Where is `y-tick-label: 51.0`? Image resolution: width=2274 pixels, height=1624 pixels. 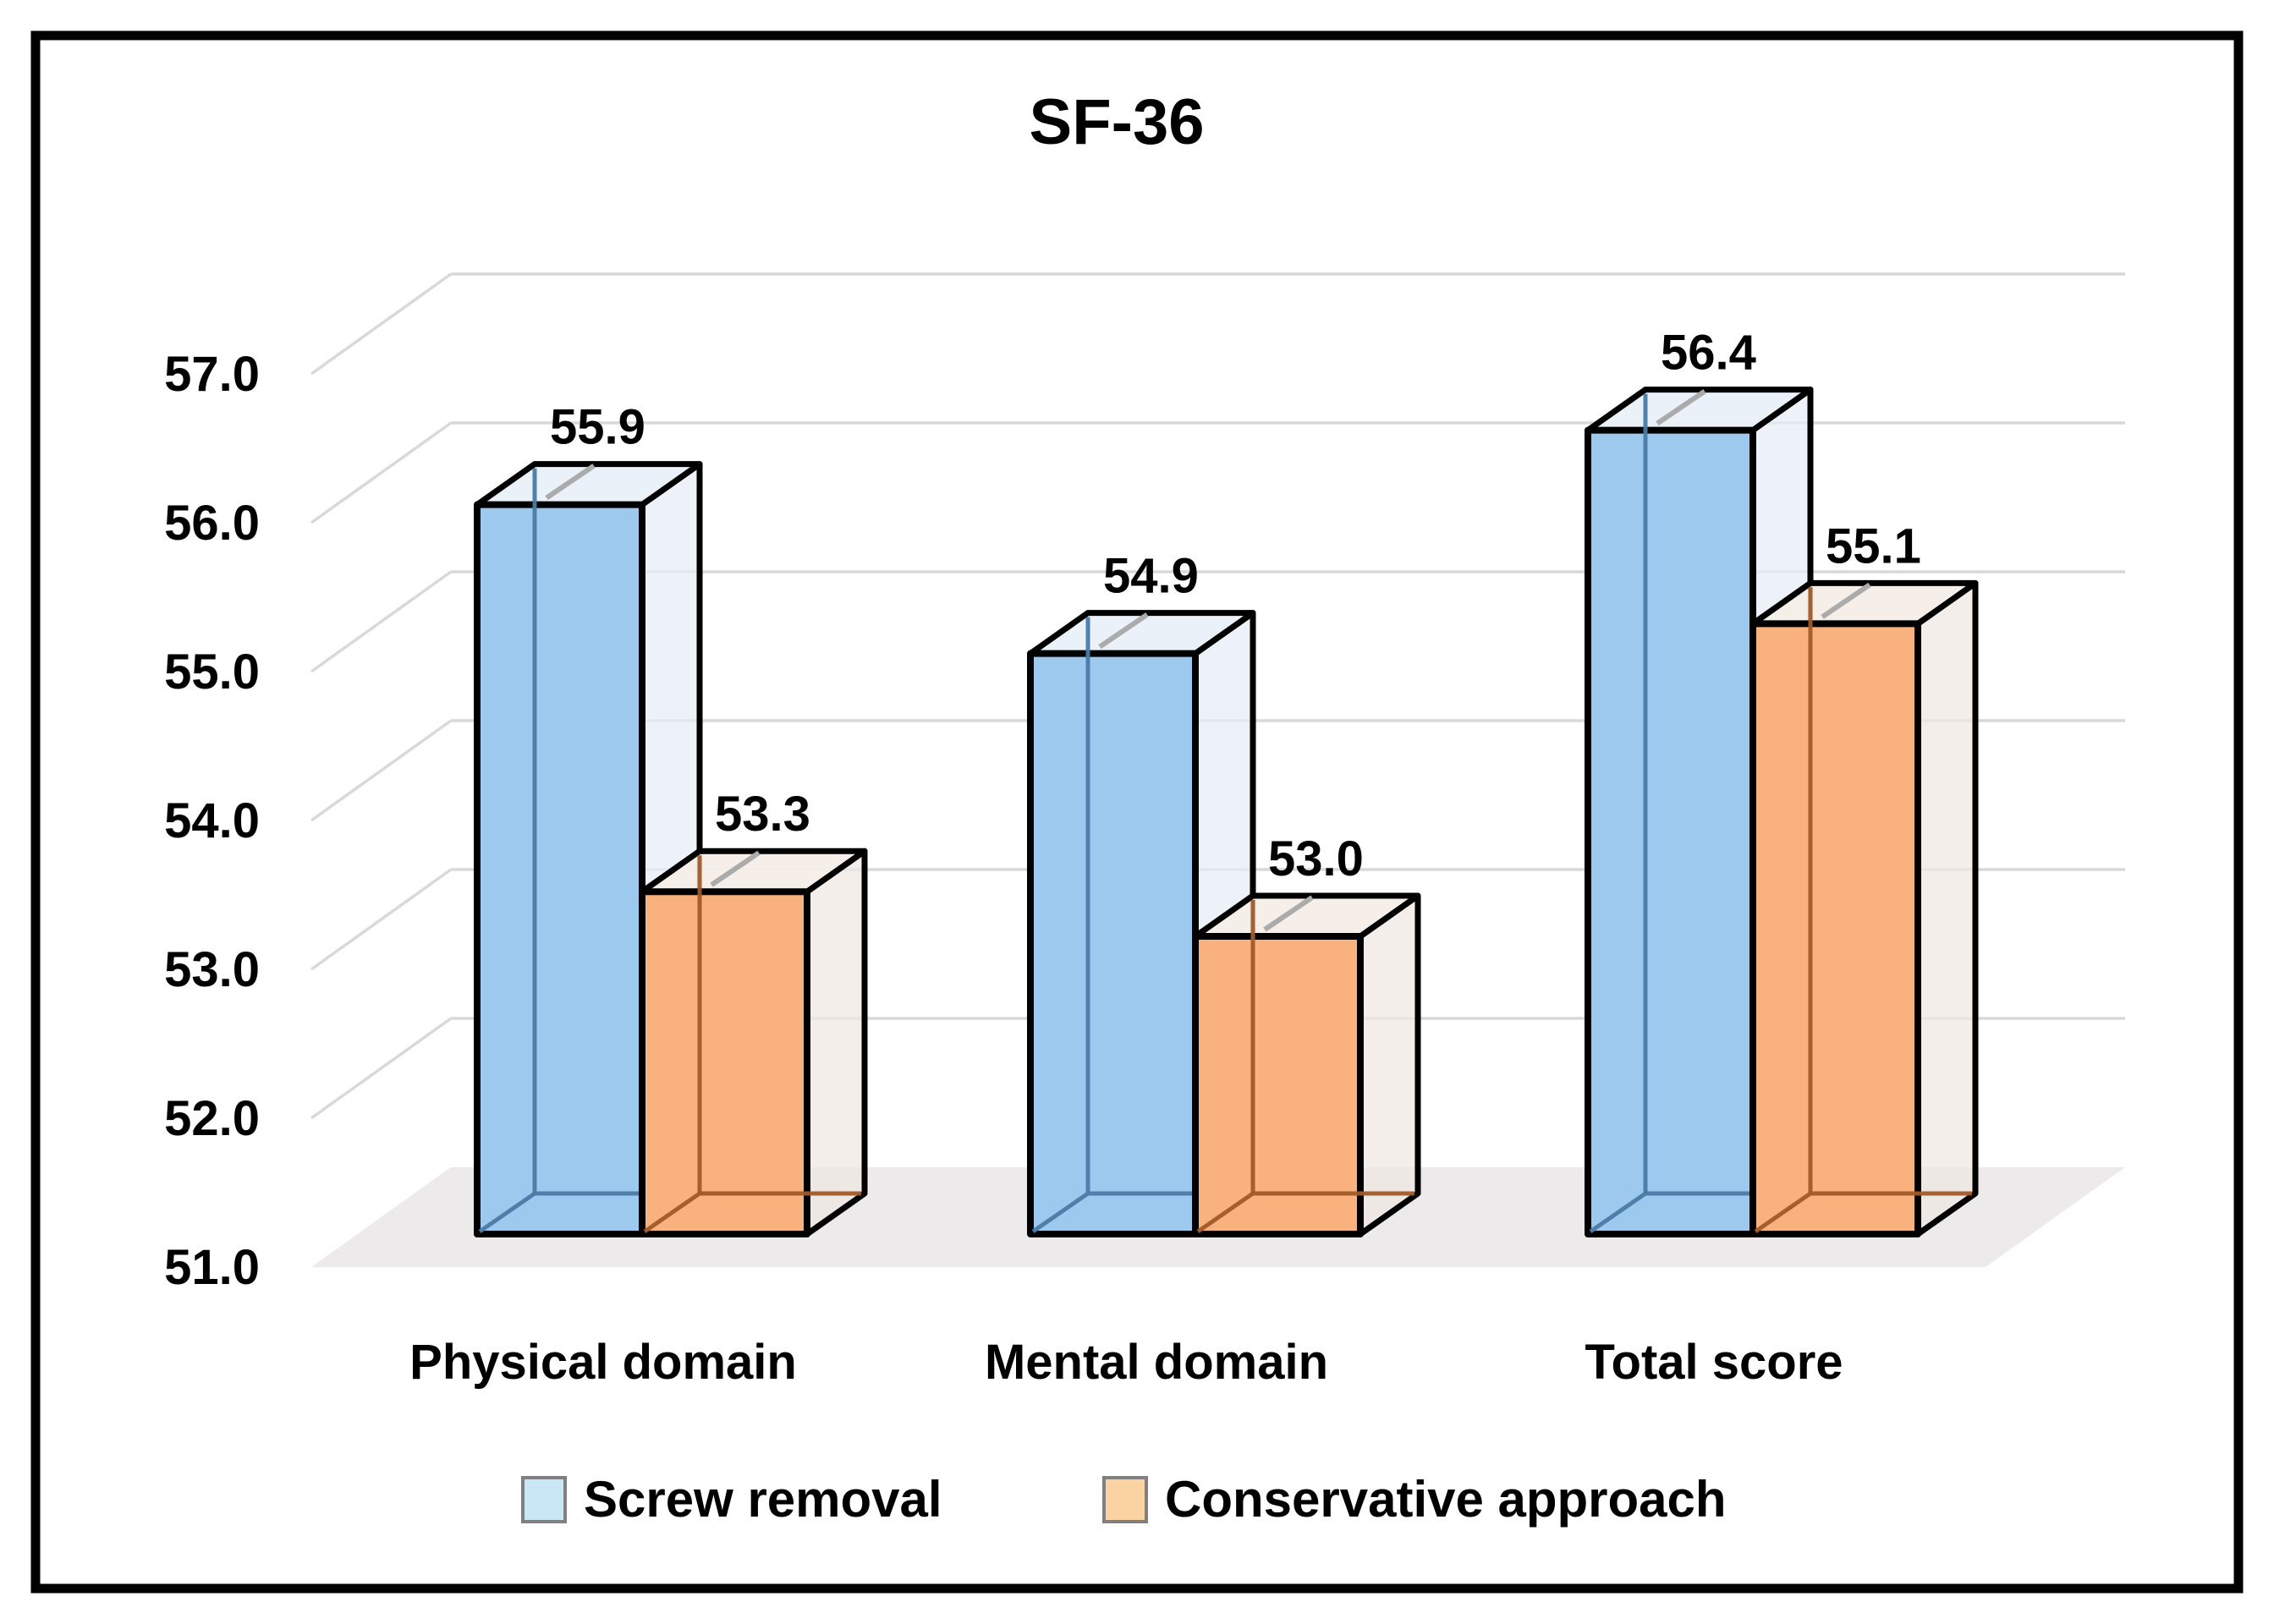
y-tick-label: 51.0 is located at coordinates (212, 1267).